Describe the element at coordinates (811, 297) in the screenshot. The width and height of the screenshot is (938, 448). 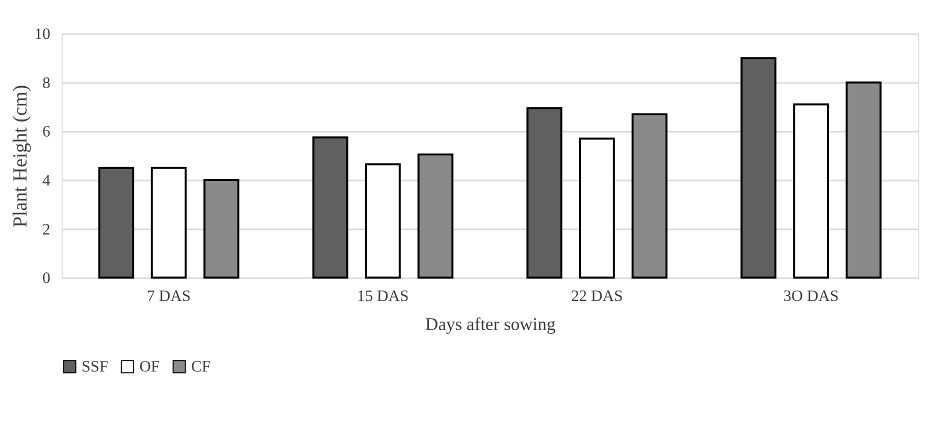
I see `x-tick-label: 3O DAS` at that location.